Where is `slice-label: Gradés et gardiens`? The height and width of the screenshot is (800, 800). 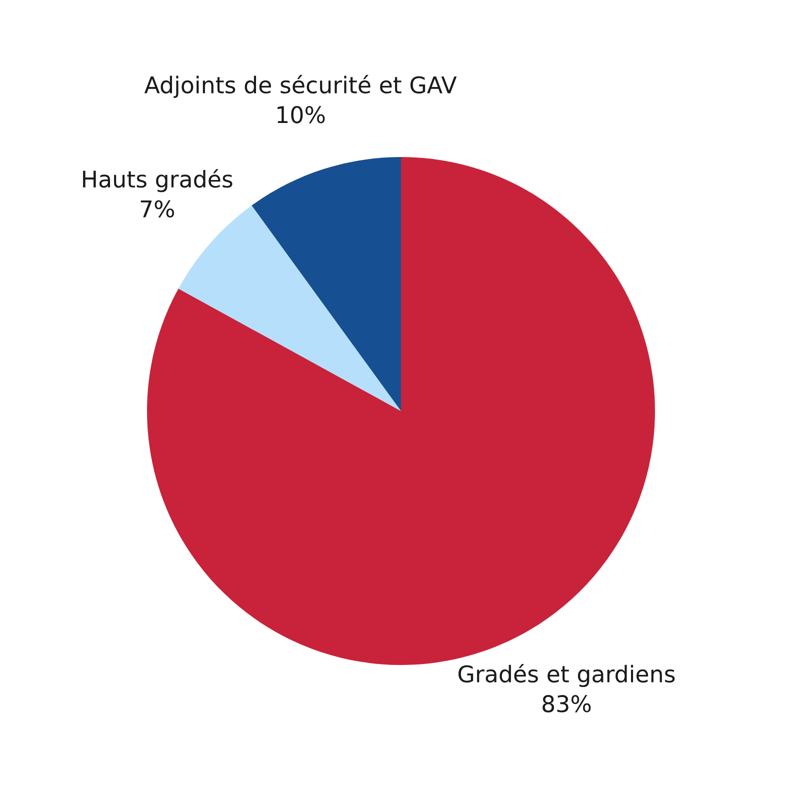
slice-label: Gradés et gardiens is located at coordinates (566, 676).